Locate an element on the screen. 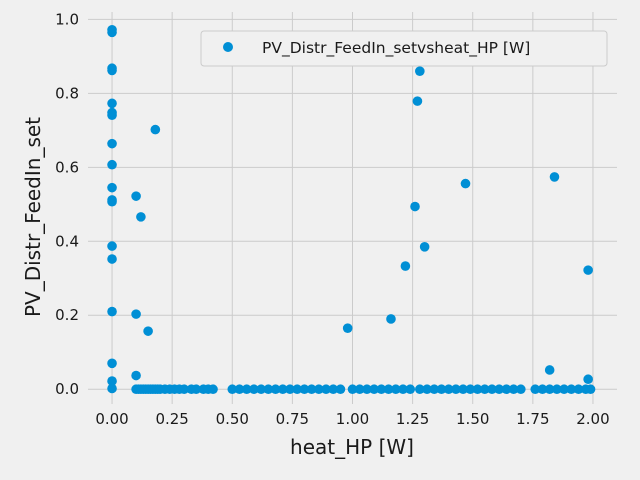  y-tick-labels: 0.0 0.2 0.4 0.6 0.8 1.0 is located at coordinates (67, 204).